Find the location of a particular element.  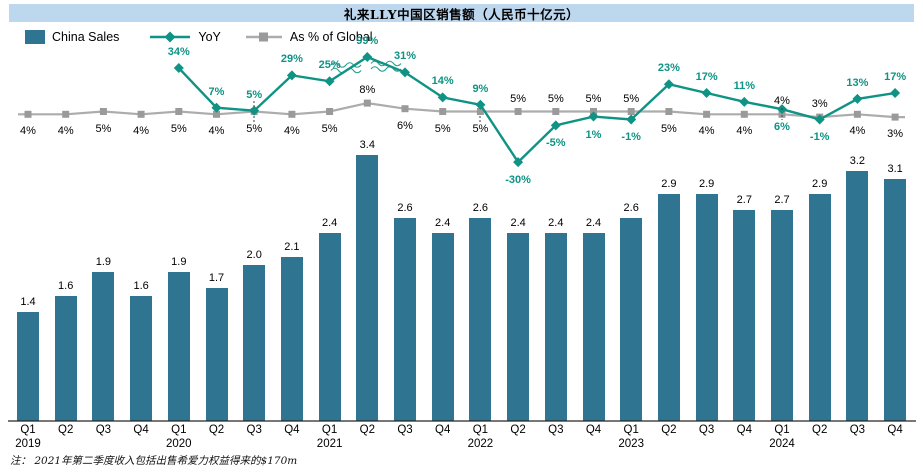

chart-title-bar: 礼来LLY中国区销售额（人民币十亿元） is located at coordinates (461, 13).